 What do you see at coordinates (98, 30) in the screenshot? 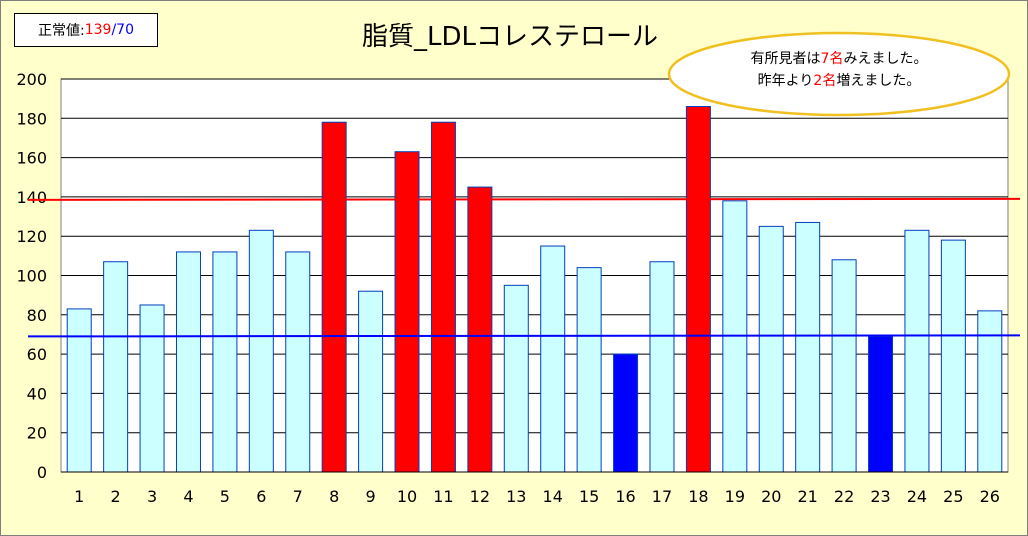
I see `legend-upper-value: 139` at bounding box center [98, 30].